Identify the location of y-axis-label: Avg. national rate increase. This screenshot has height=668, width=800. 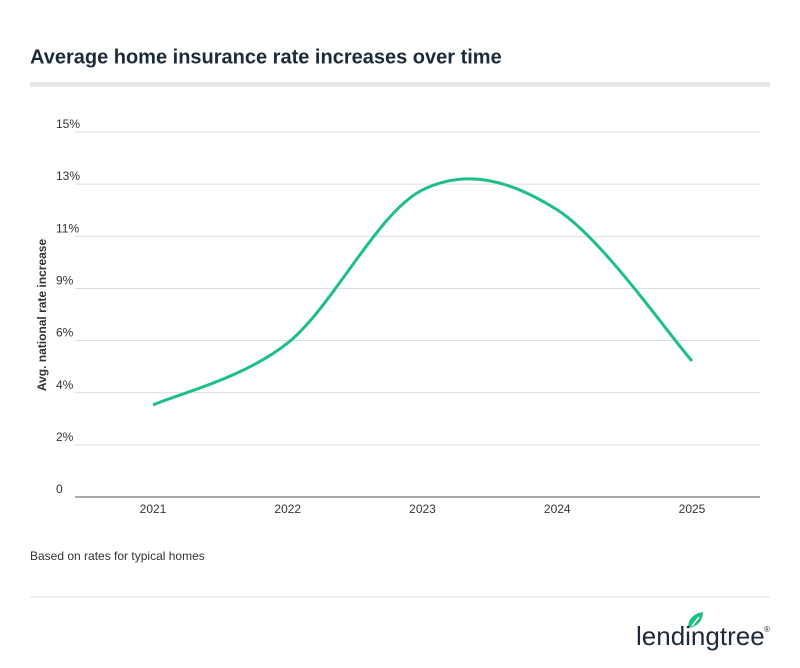
(42, 315).